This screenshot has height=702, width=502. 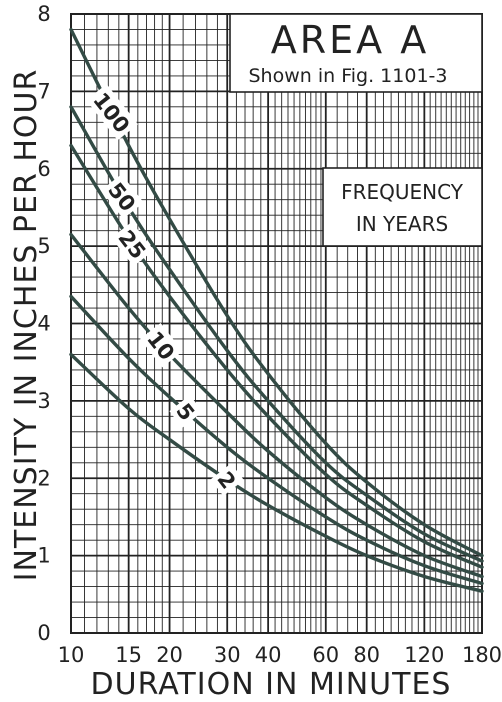 I want to click on curve-label-group: 100, so click(x=112, y=112).